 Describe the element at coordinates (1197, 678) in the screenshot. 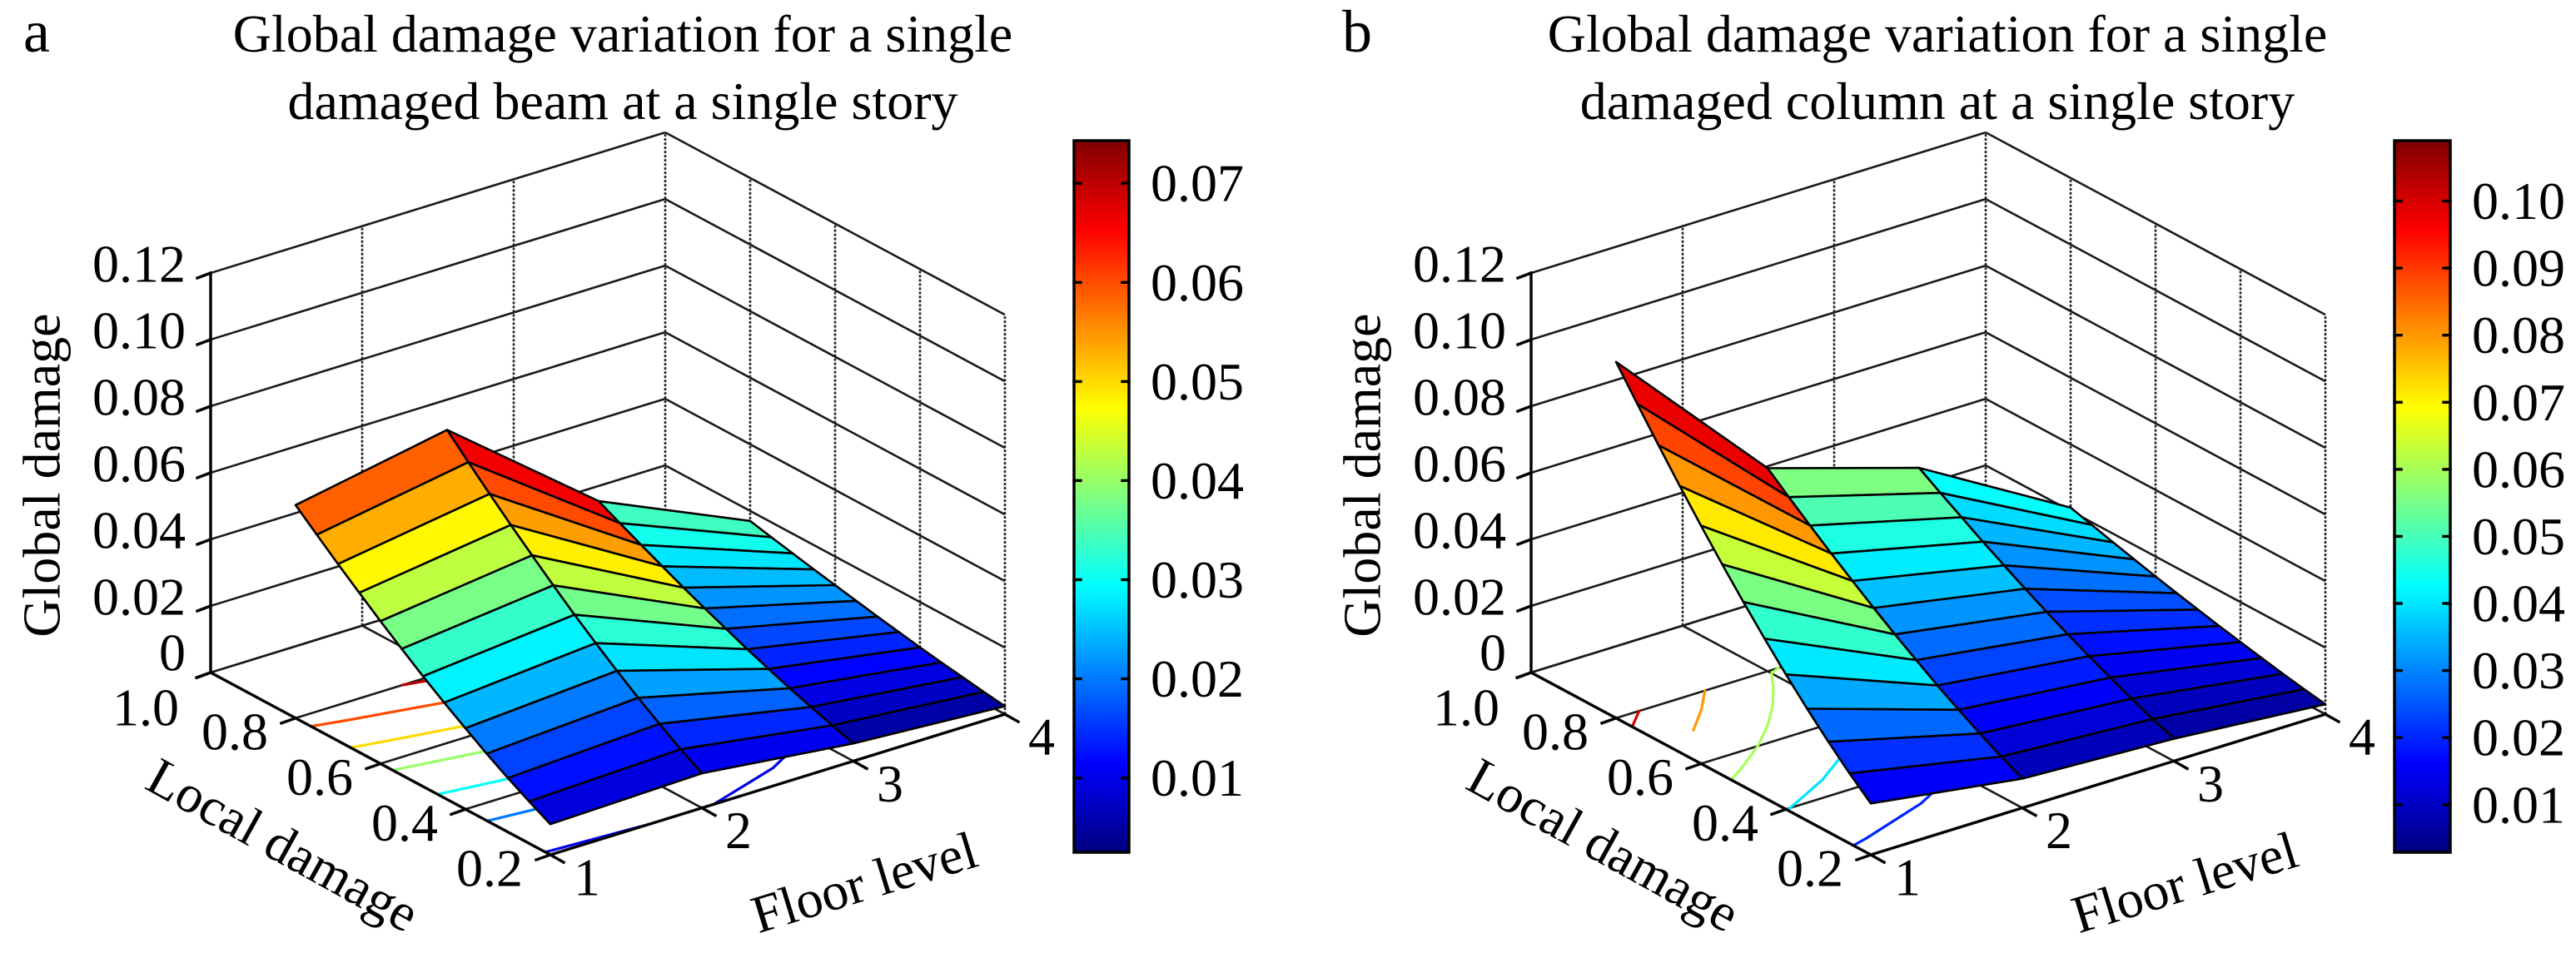

I see `colorbar-tick-label: 0.02` at that location.